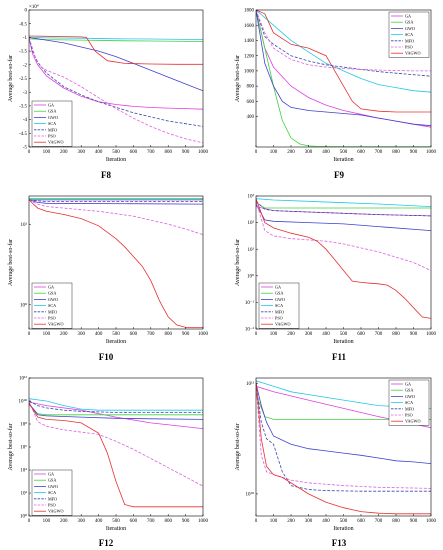  I want to click on x-tick-label: 800, so click(168, 152).